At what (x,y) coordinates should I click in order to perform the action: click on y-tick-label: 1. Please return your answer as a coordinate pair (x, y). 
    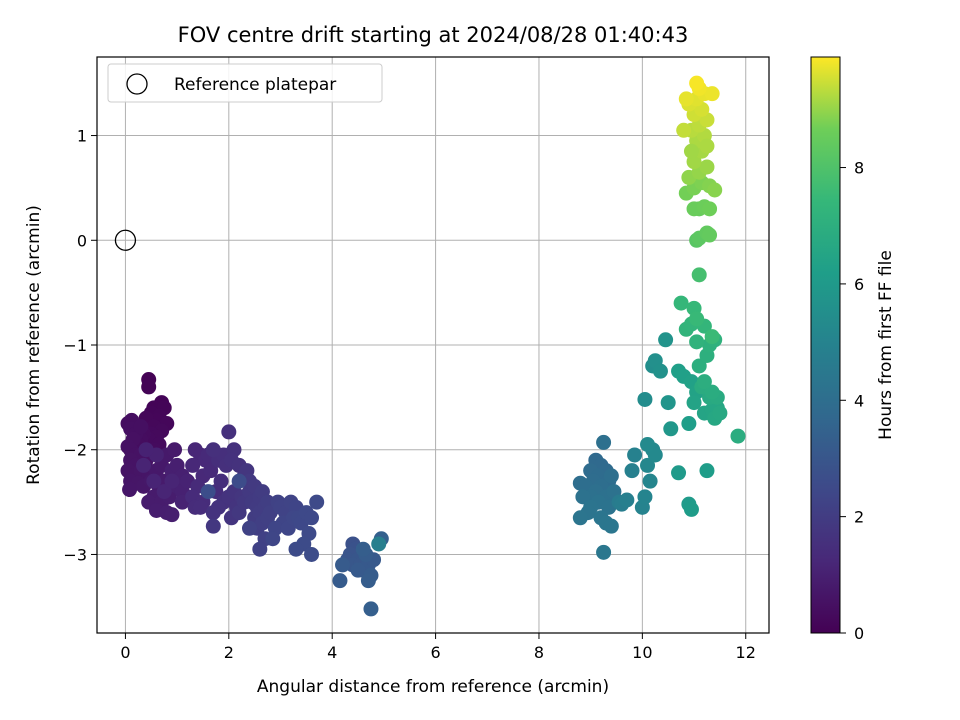
    Looking at the image, I should click on (82, 136).